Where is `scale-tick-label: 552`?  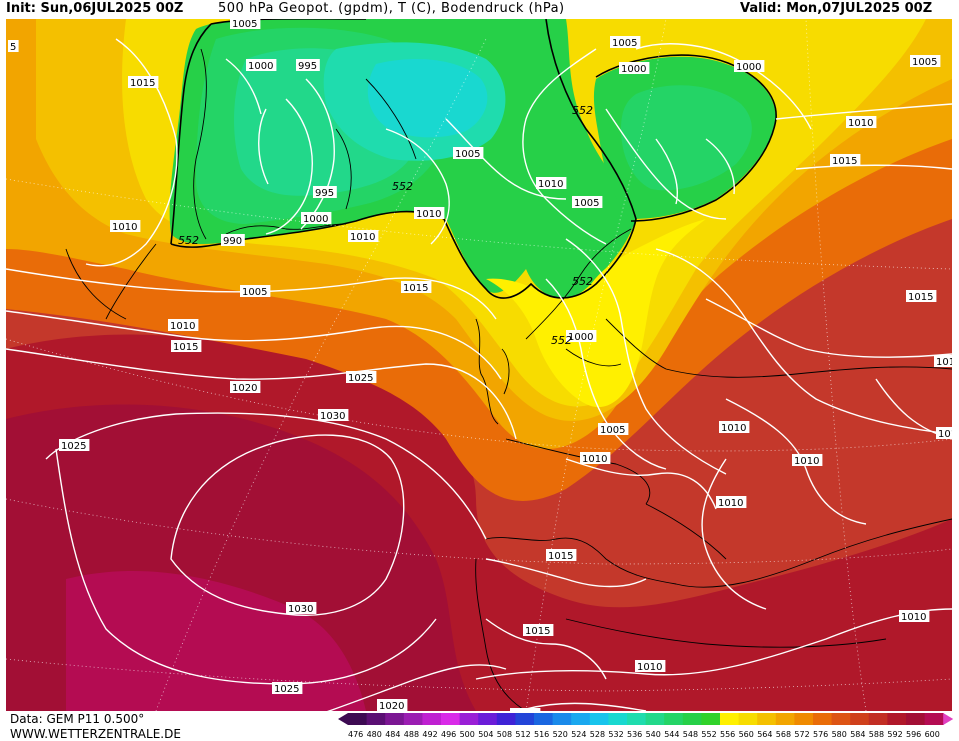
scale-tick-label: 552 is located at coordinates (708, 734).